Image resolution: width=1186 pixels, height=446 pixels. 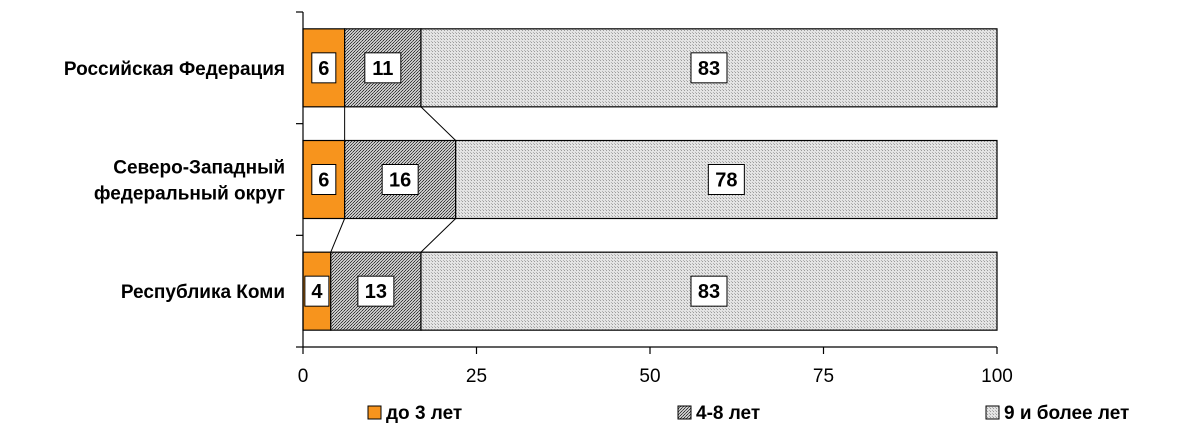 What do you see at coordinates (199, 168) in the screenshot?
I see `category-label-line: Северо-Западный` at bounding box center [199, 168].